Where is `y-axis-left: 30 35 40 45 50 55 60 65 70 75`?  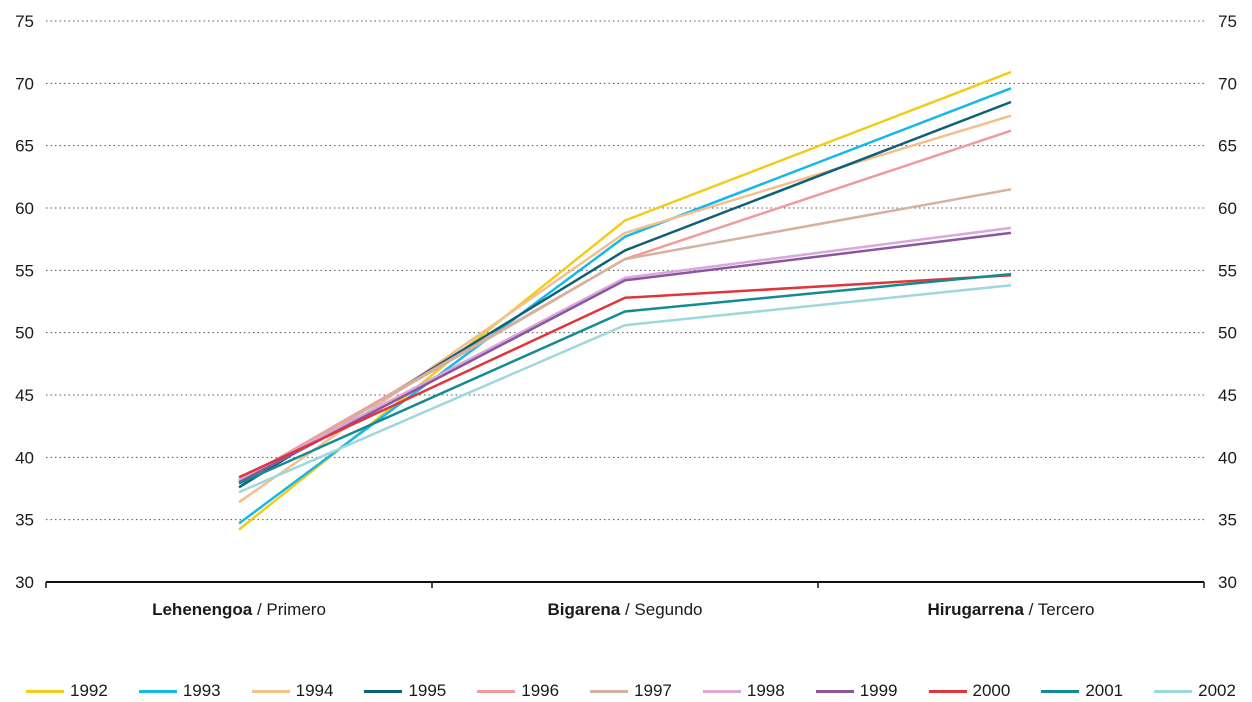 y-axis-left: 30 35 40 45 50 55 60 65 70 75 is located at coordinates (24, 302).